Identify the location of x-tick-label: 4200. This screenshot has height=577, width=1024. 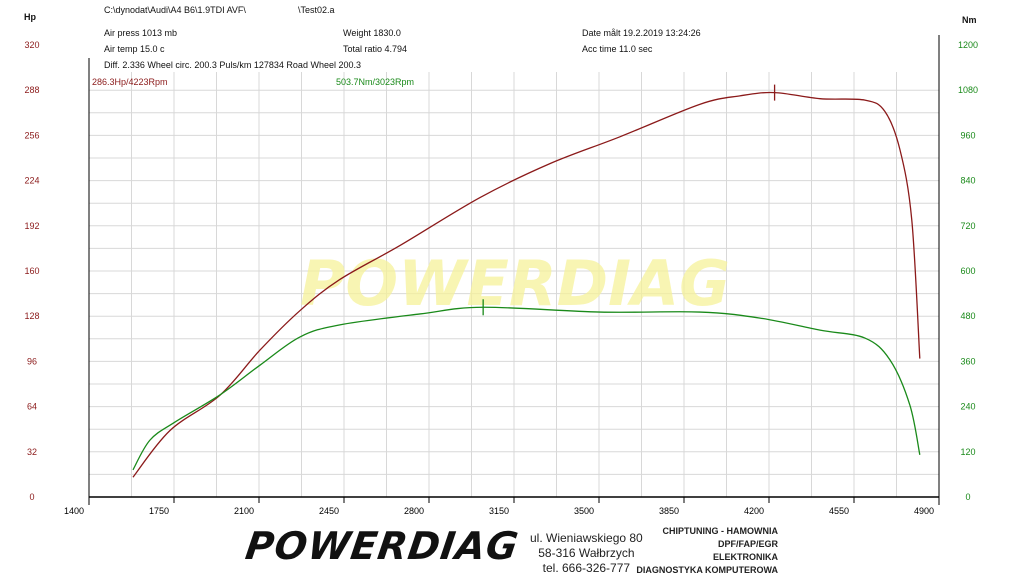
(754, 511).